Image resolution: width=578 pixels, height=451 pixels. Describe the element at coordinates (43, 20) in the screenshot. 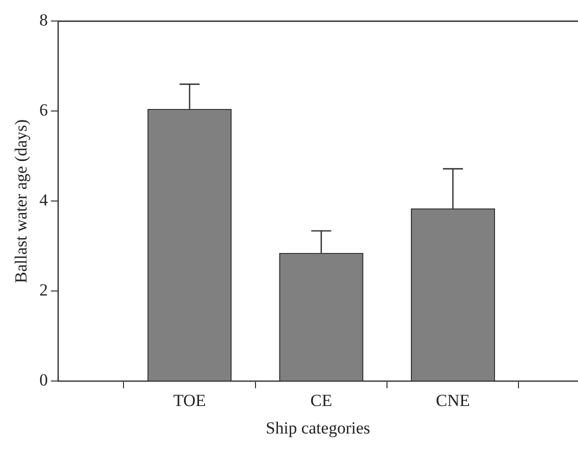

I see `y-tick-label: 8` at that location.